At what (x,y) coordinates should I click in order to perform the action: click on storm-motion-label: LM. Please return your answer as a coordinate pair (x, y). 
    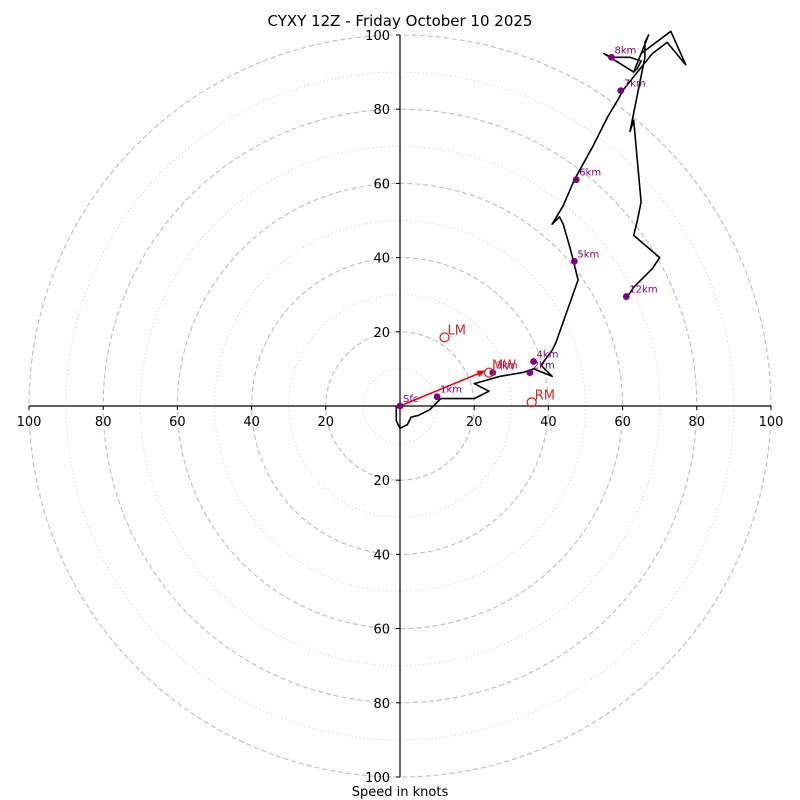
    Looking at the image, I should click on (457, 330).